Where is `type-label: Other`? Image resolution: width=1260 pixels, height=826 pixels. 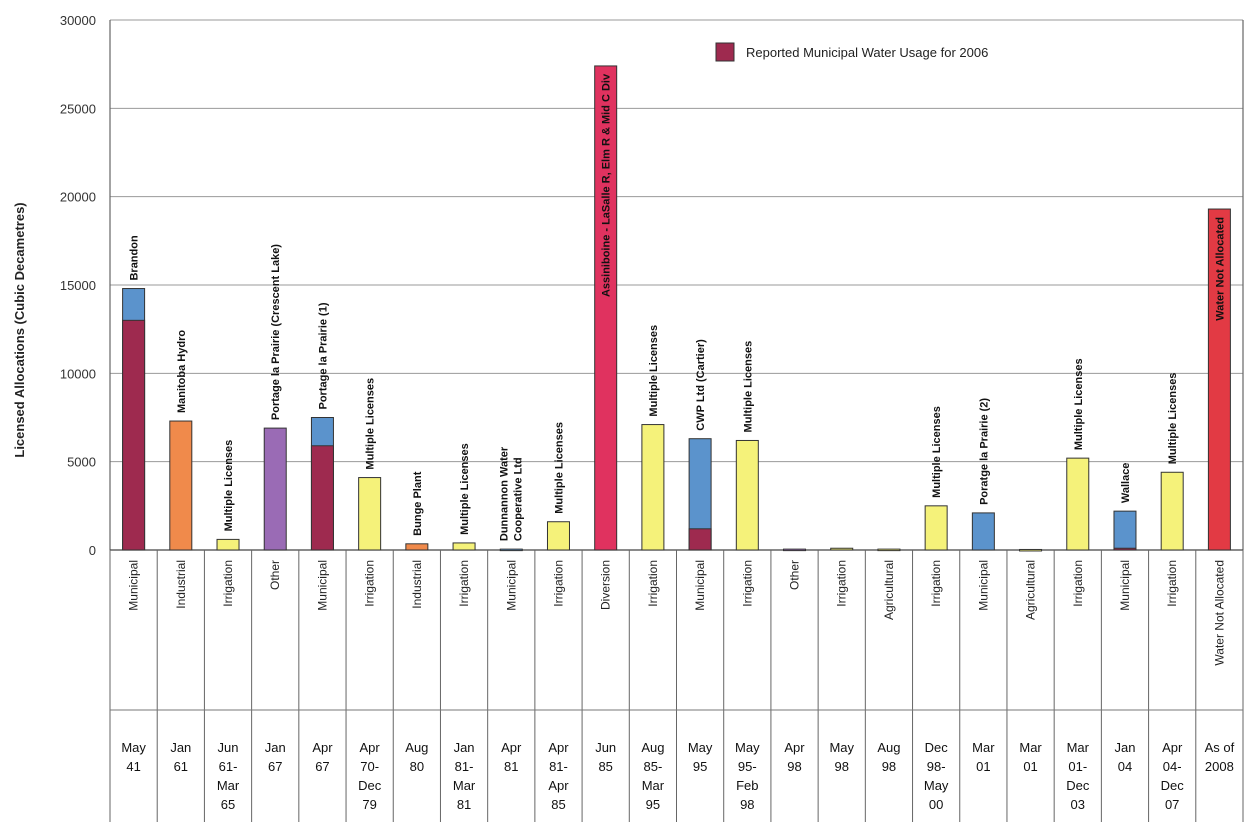
type-label: Other is located at coordinates (275, 575).